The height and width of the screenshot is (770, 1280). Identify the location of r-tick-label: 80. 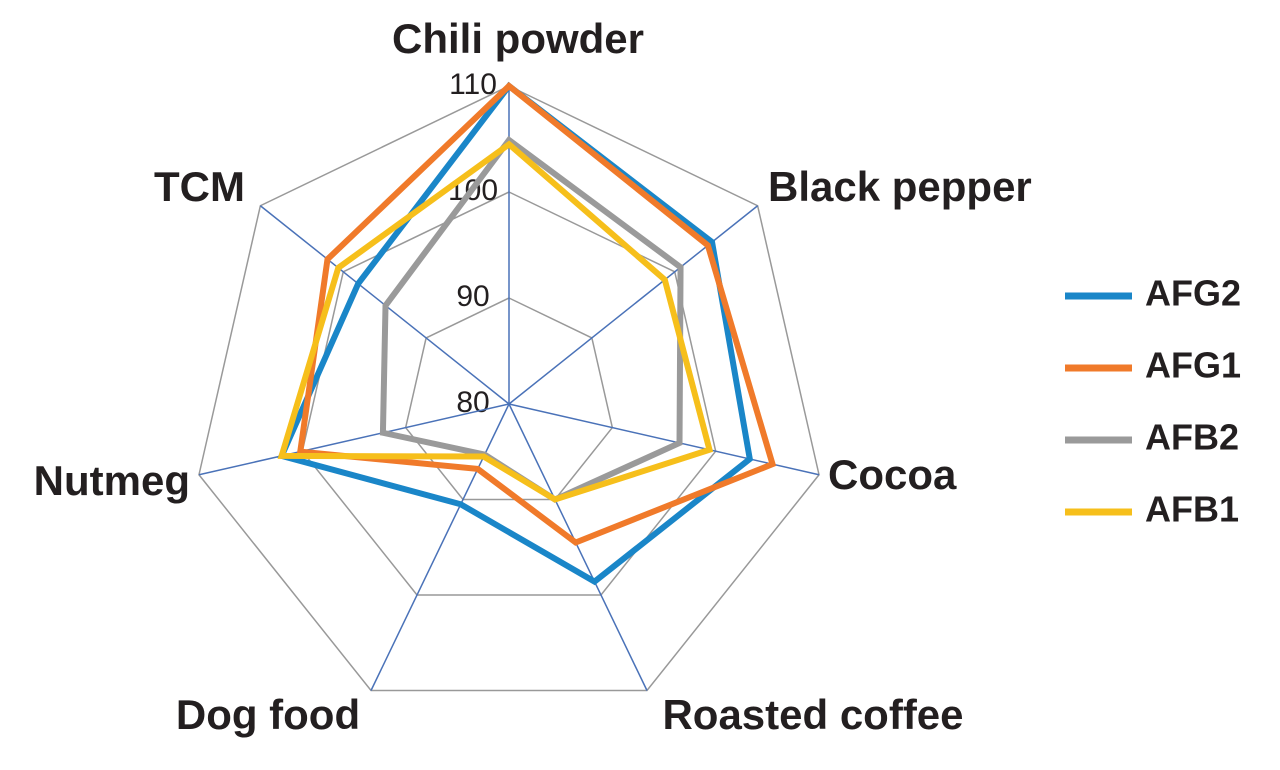
(472, 402).